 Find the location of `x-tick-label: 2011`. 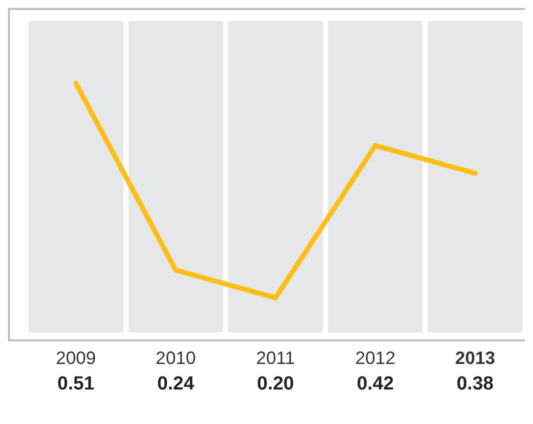

x-tick-label: 2011 is located at coordinates (275, 358).